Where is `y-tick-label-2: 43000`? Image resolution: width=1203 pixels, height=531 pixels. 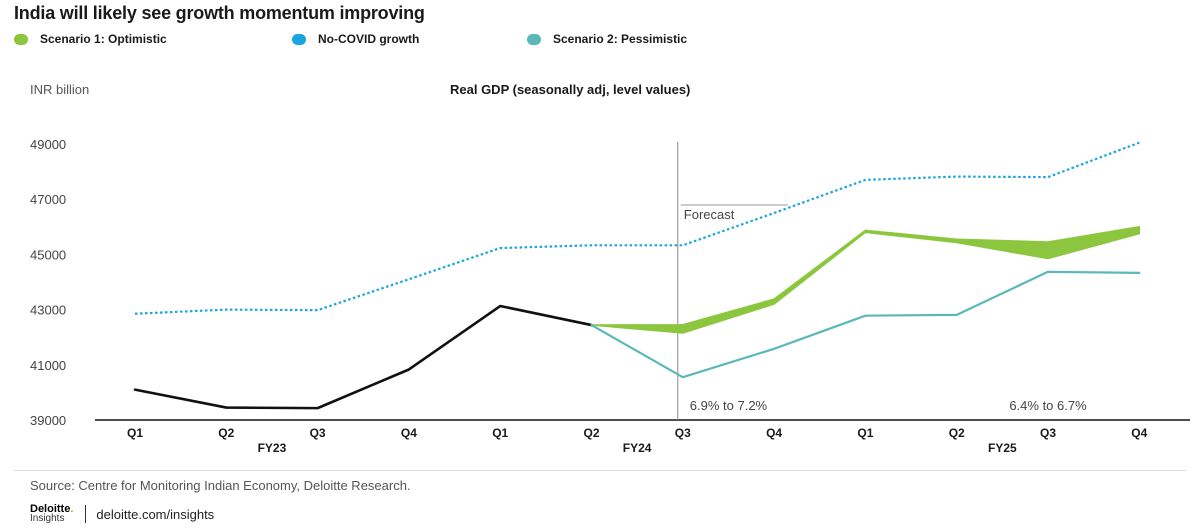 y-tick-label-2: 43000 is located at coordinates (48, 310).